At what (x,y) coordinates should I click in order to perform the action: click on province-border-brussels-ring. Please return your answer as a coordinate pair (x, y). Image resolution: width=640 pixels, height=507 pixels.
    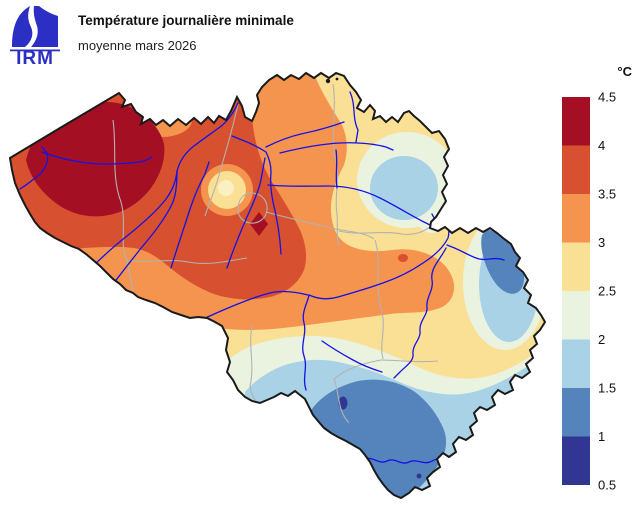
    Looking at the image, I should click on (252, 208).